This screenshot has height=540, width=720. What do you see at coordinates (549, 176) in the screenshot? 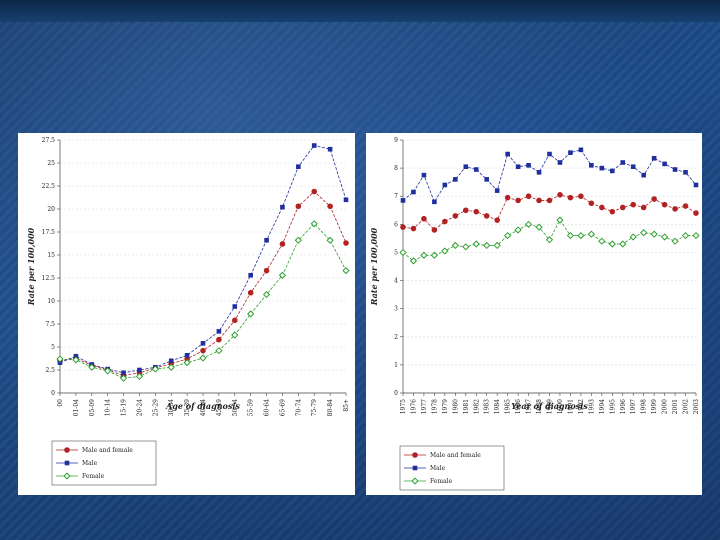
I see `series-male` at bounding box center [549, 176].